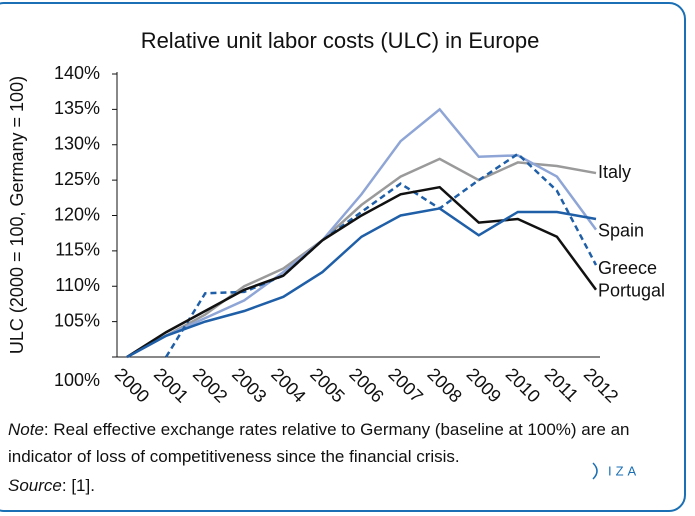  I want to click on y-tick-label: 105%, so click(77, 320).